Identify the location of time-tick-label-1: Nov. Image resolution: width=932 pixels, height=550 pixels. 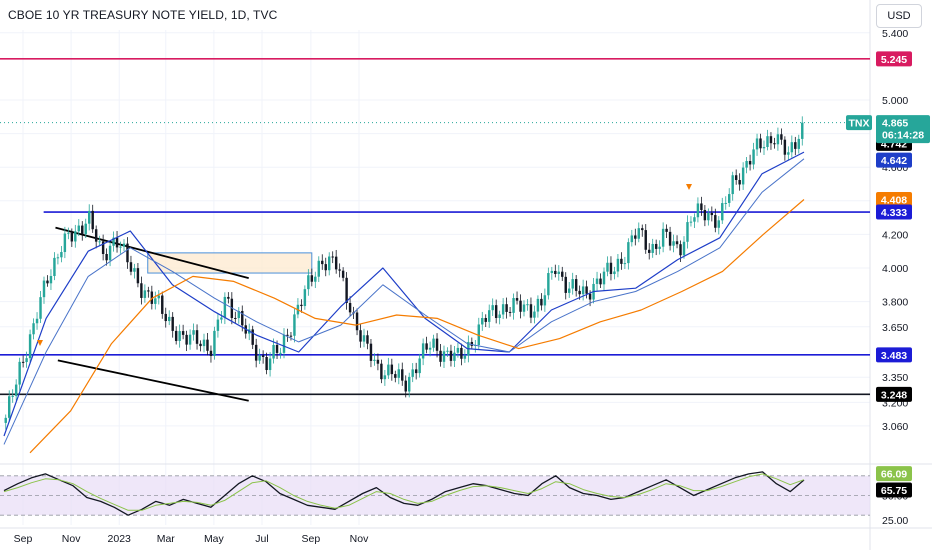
(71, 539).